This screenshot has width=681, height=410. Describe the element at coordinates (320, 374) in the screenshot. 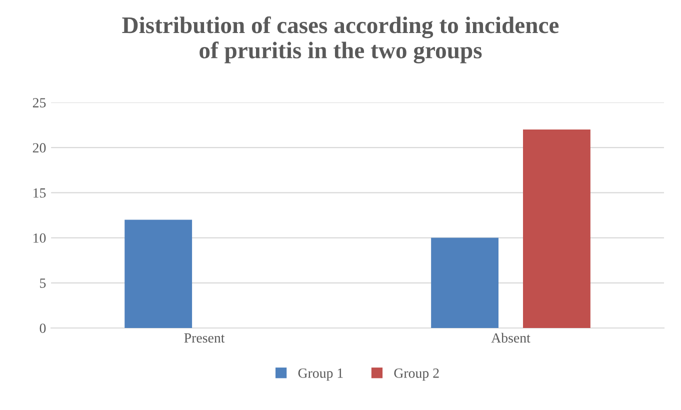

I see `legend-label: Group 1` at that location.